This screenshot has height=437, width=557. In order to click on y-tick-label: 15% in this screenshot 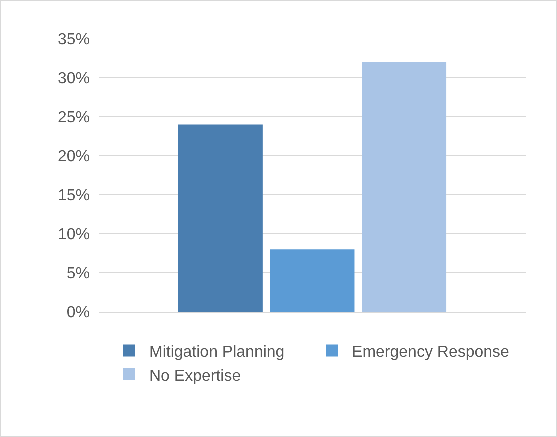, I will do `click(74, 196)`.